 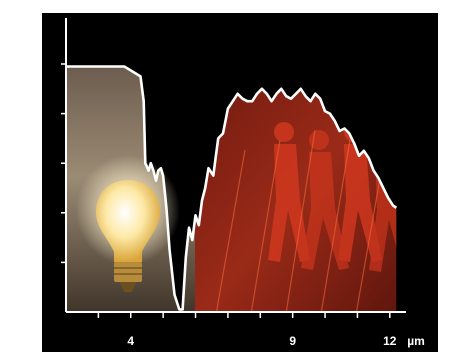 What do you see at coordinates (130, 341) in the screenshot?
I see `x-tick-label: 4` at bounding box center [130, 341].